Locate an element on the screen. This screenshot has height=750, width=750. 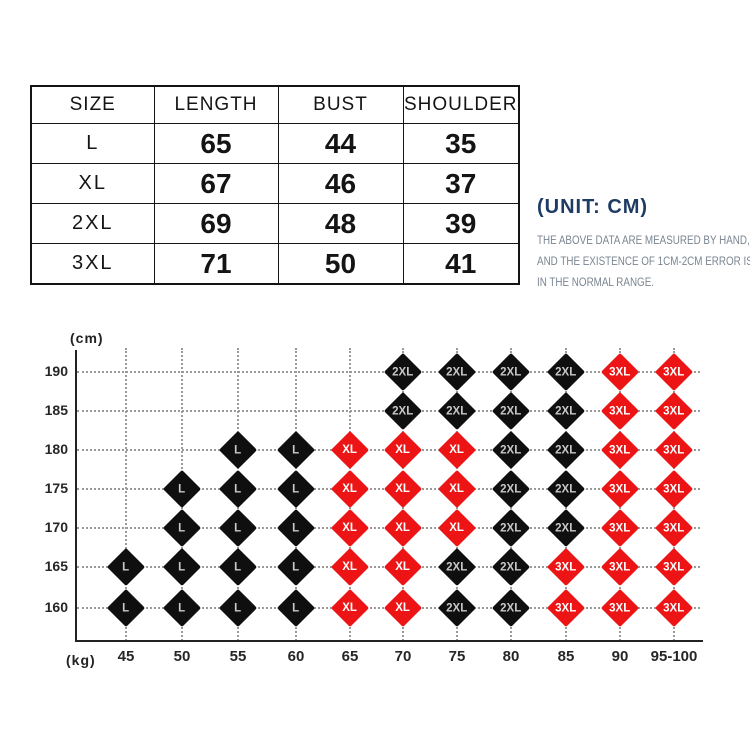
x-tick-label: 65 is located at coordinates (350, 656).